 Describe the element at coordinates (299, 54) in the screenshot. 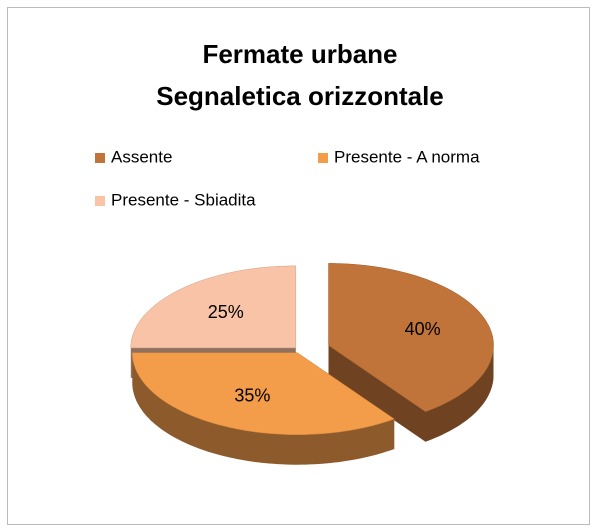

I see `chart-title: Fermate urbane` at that location.